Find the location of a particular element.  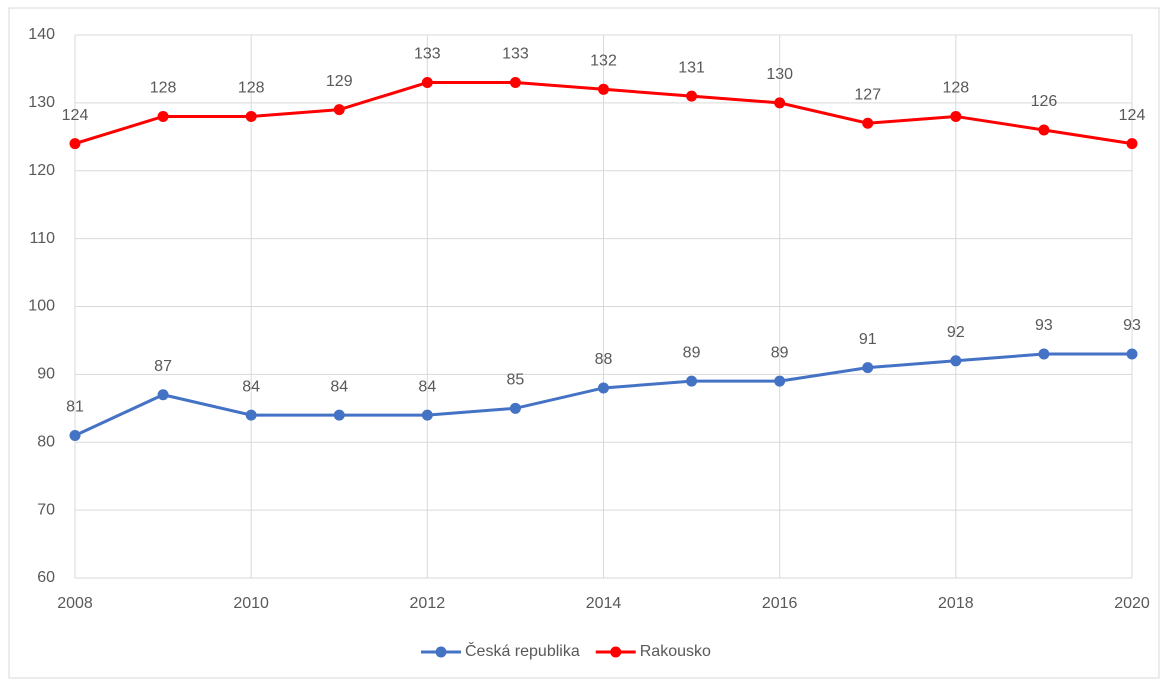

data-label: 91 is located at coordinates (868, 339).